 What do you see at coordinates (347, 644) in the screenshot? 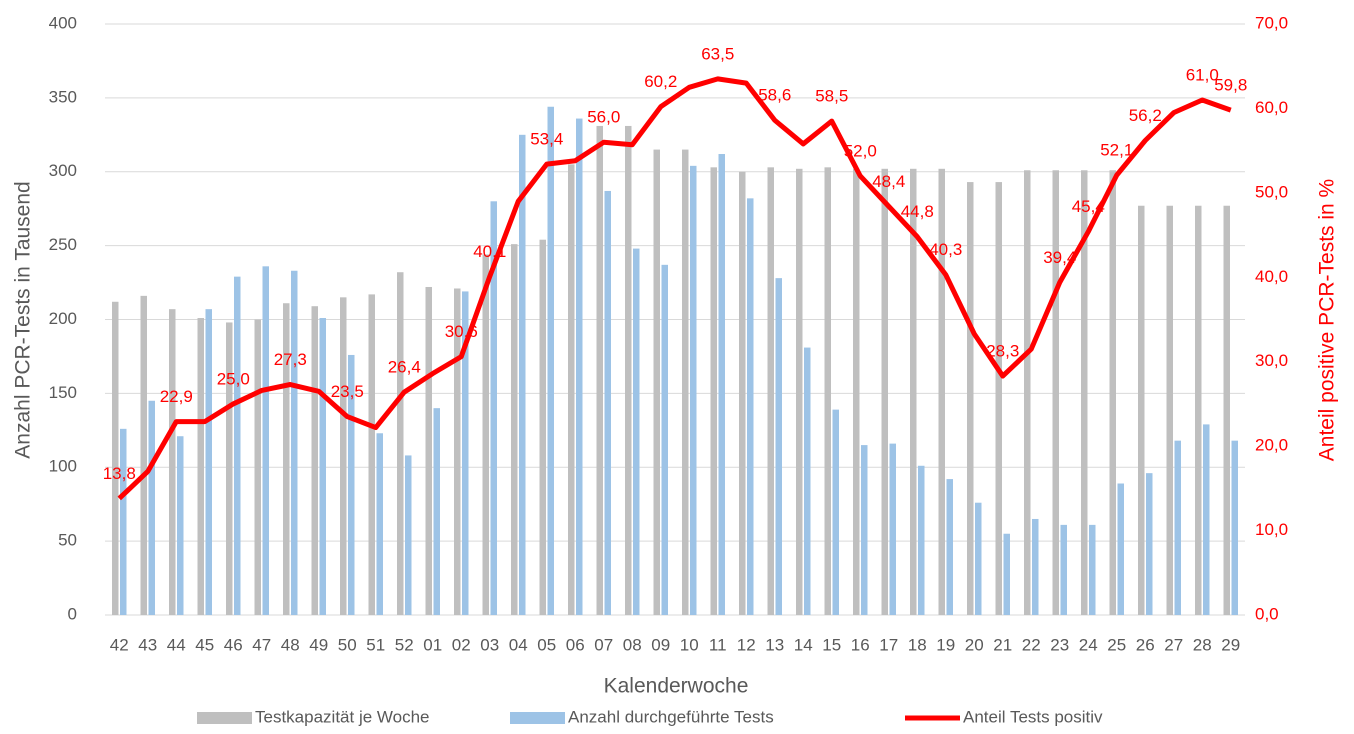
I see `x-tick-label: 50` at bounding box center [347, 644].